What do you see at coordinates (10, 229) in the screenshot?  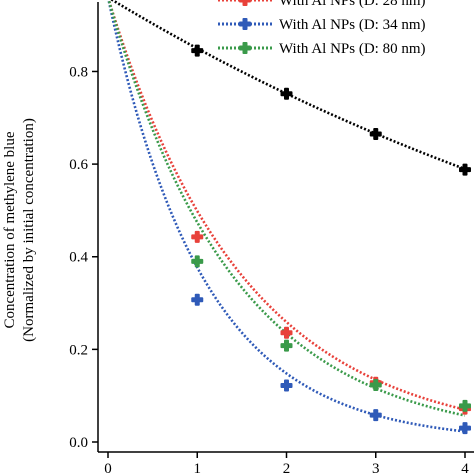 I see `y-axis-title-main: Concentration of methylene blue` at bounding box center [10, 229].